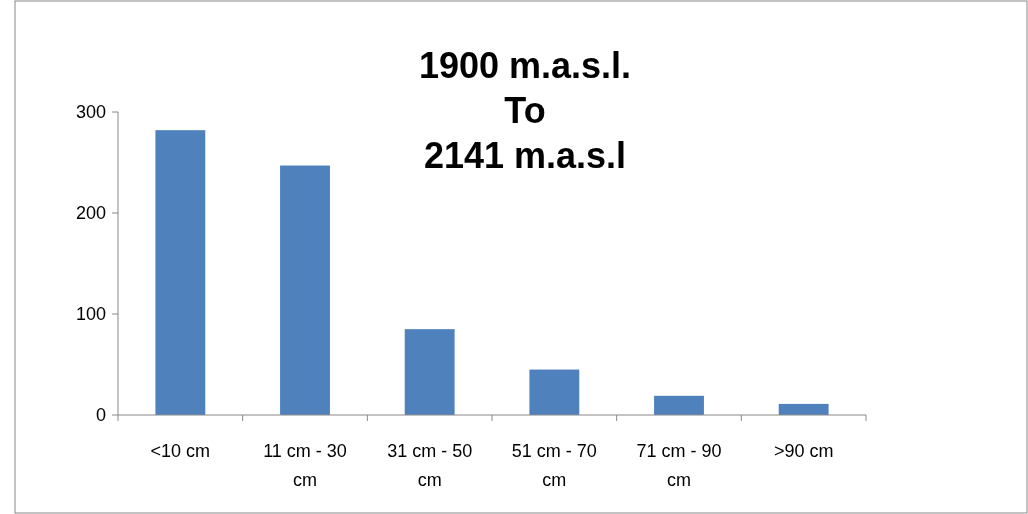 The image size is (1028, 514). What do you see at coordinates (180, 451) in the screenshot?
I see `x-tick-label: <10 cm` at bounding box center [180, 451].